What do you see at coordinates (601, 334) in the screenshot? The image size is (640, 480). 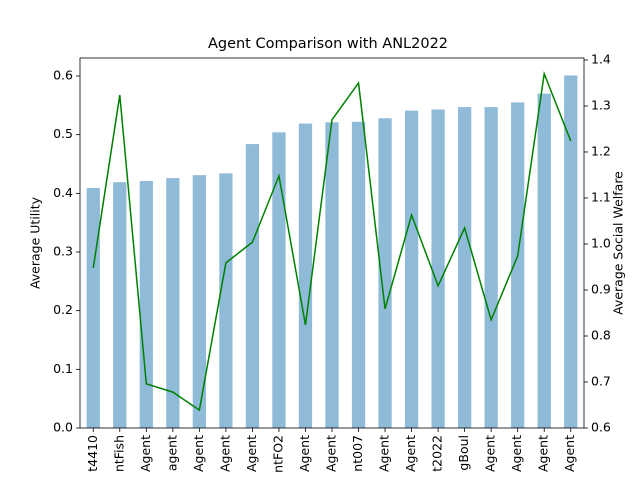 I see `y2-tick-label: 0.8` at bounding box center [601, 334].